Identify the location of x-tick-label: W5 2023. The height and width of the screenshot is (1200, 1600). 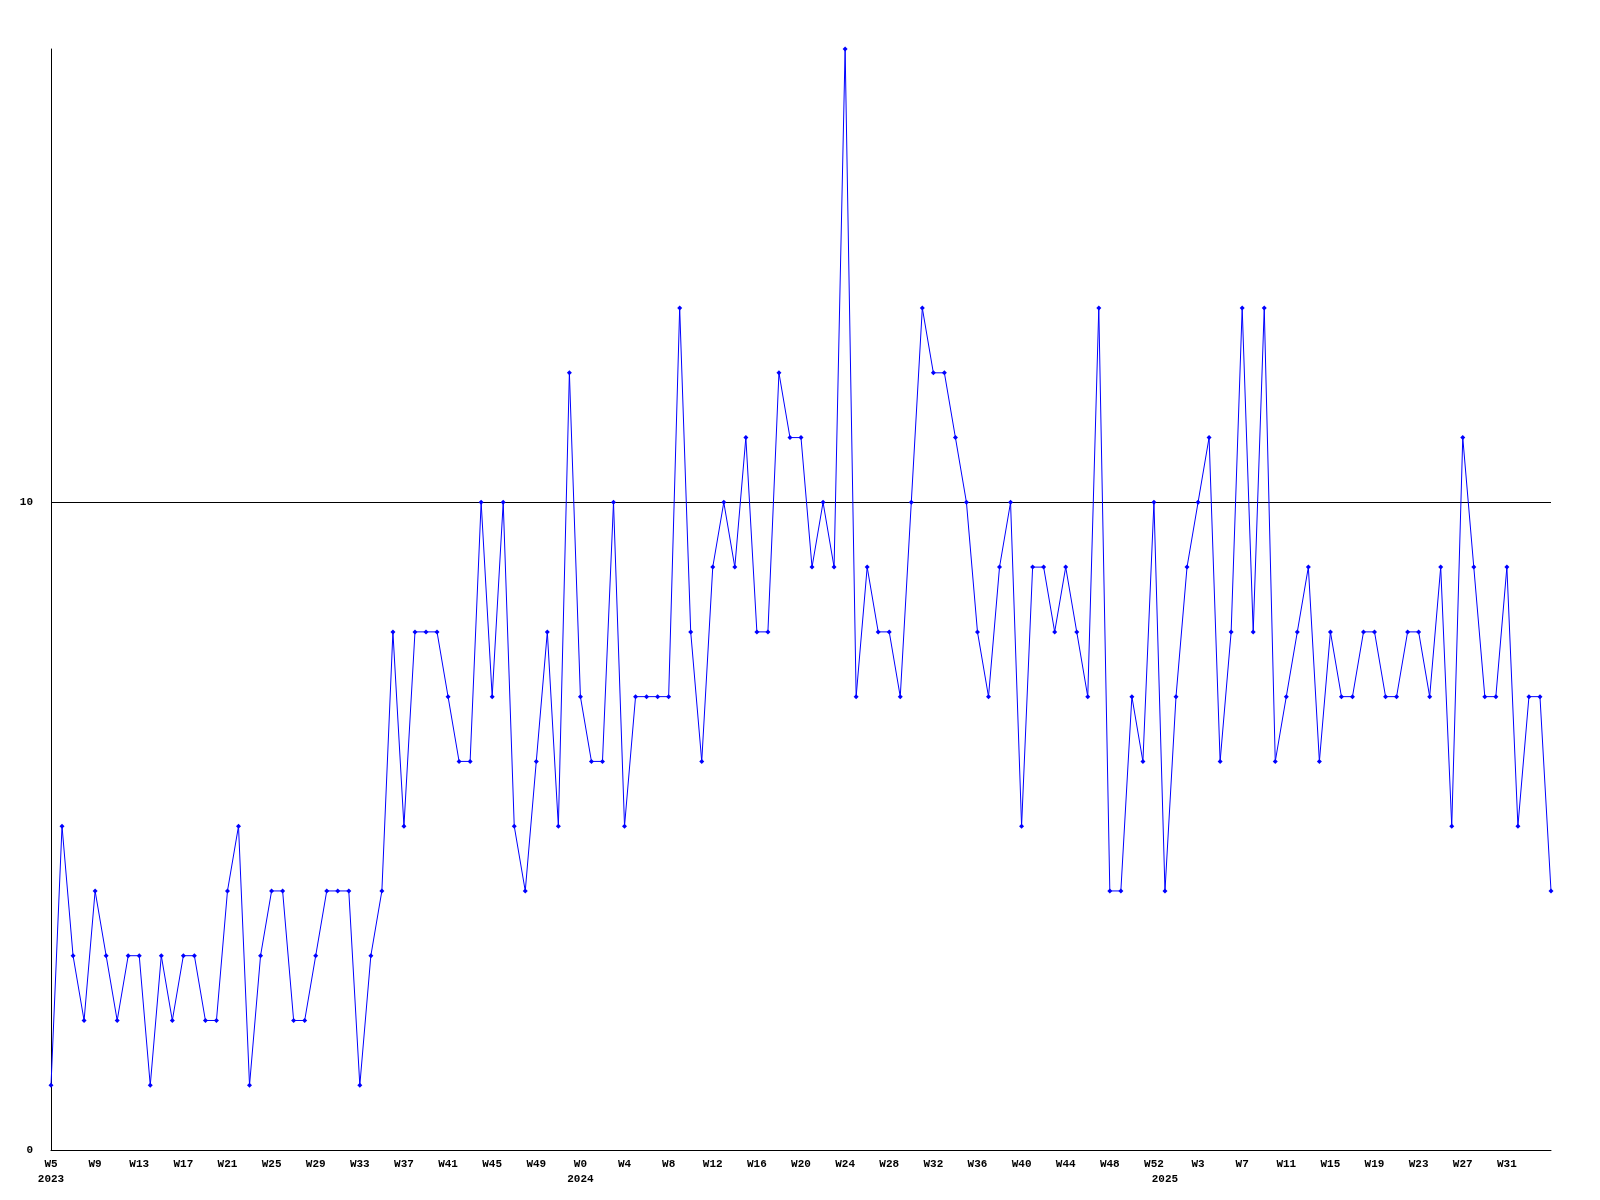
(51, 1171).